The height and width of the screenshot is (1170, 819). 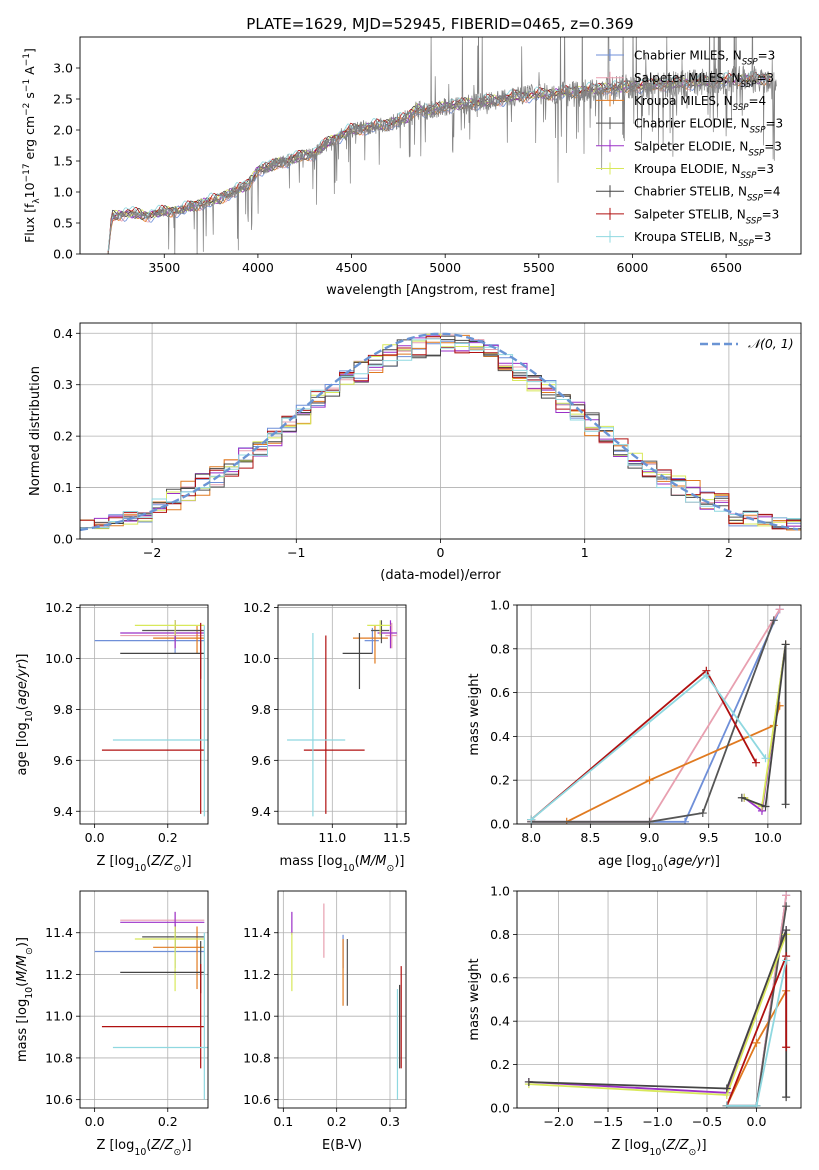 What do you see at coordinates (59, 607) in the screenshot?
I see `y-tick-label: 10.2` at bounding box center [59, 607].